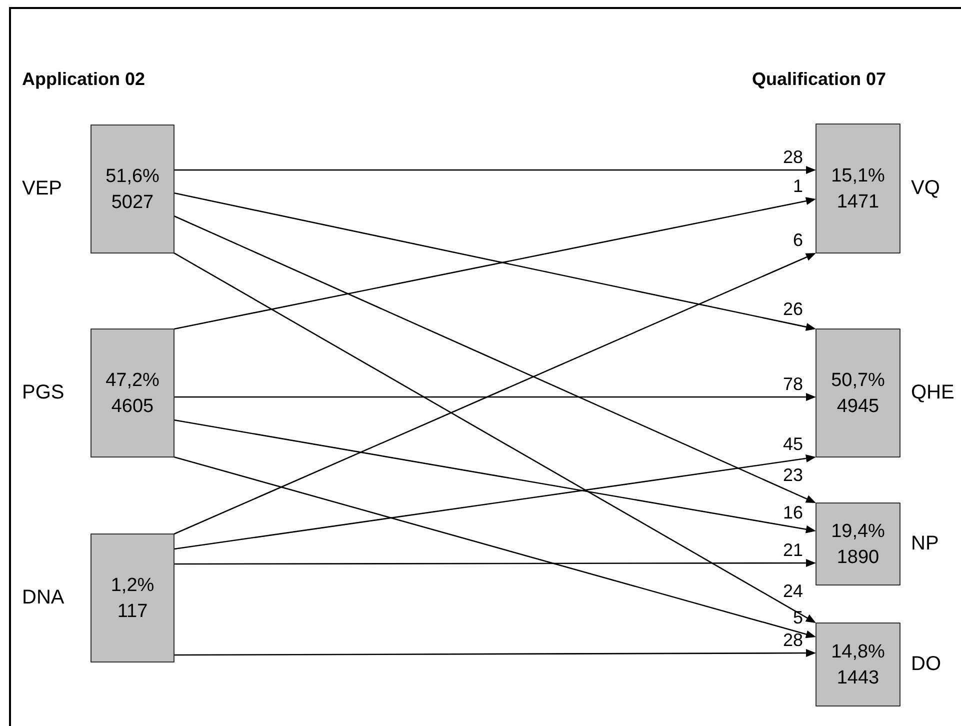  I want to click on data-label: 1, so click(797, 186).